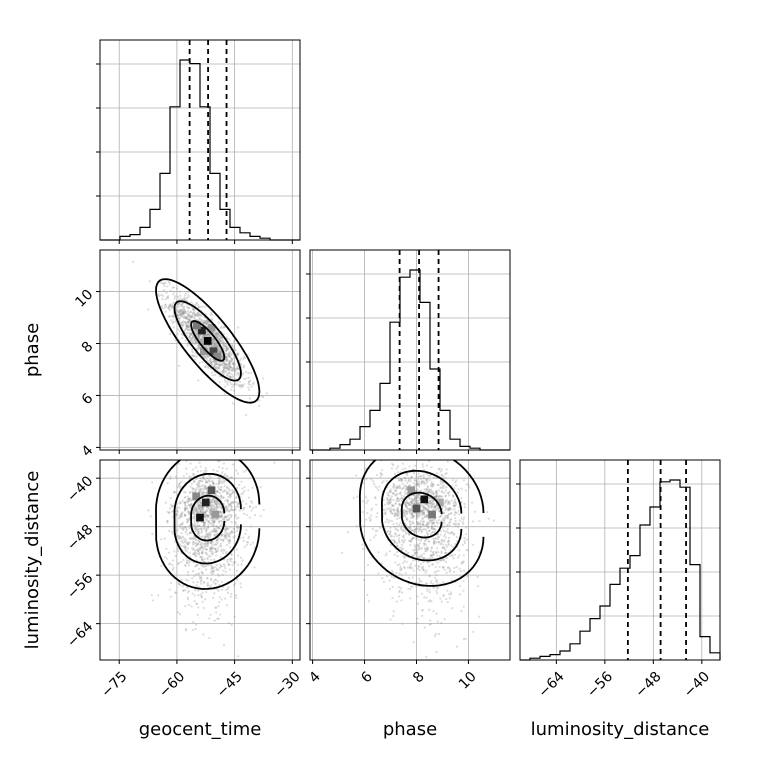 The width and height of the screenshot is (760, 760). What do you see at coordinates (88, 451) in the screenshot?
I see `tick-label-y: 4` at bounding box center [88, 451].